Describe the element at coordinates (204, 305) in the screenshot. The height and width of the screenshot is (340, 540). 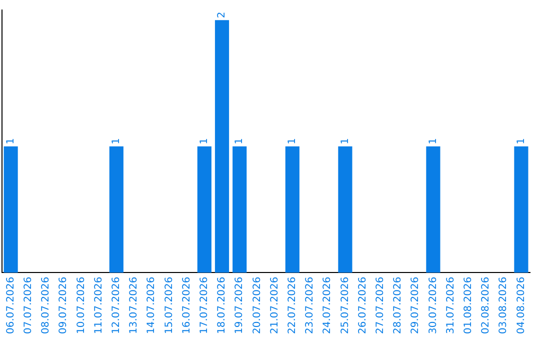
I see `x-tick-label: 17.07.2026` at that location.